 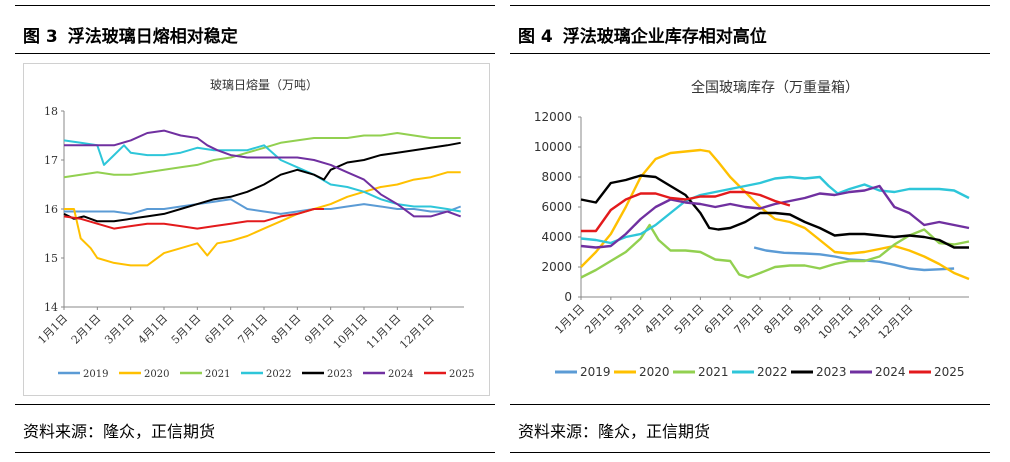 What do you see at coordinates (384, 332) in the screenshot?
I see `x-tick-label: 11月1日` at bounding box center [384, 332].